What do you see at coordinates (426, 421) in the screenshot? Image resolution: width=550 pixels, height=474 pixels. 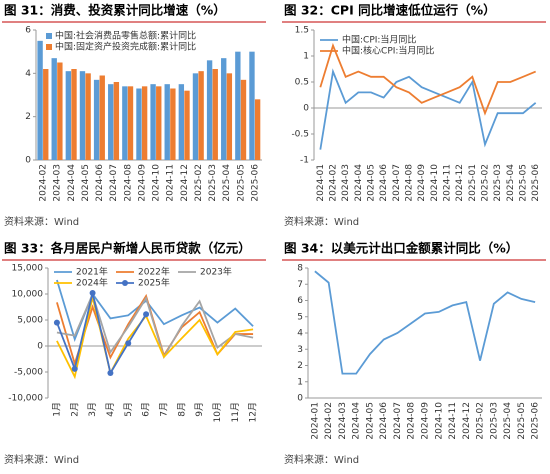 I see `x-tick-label: 2024-09` at bounding box center [426, 421].